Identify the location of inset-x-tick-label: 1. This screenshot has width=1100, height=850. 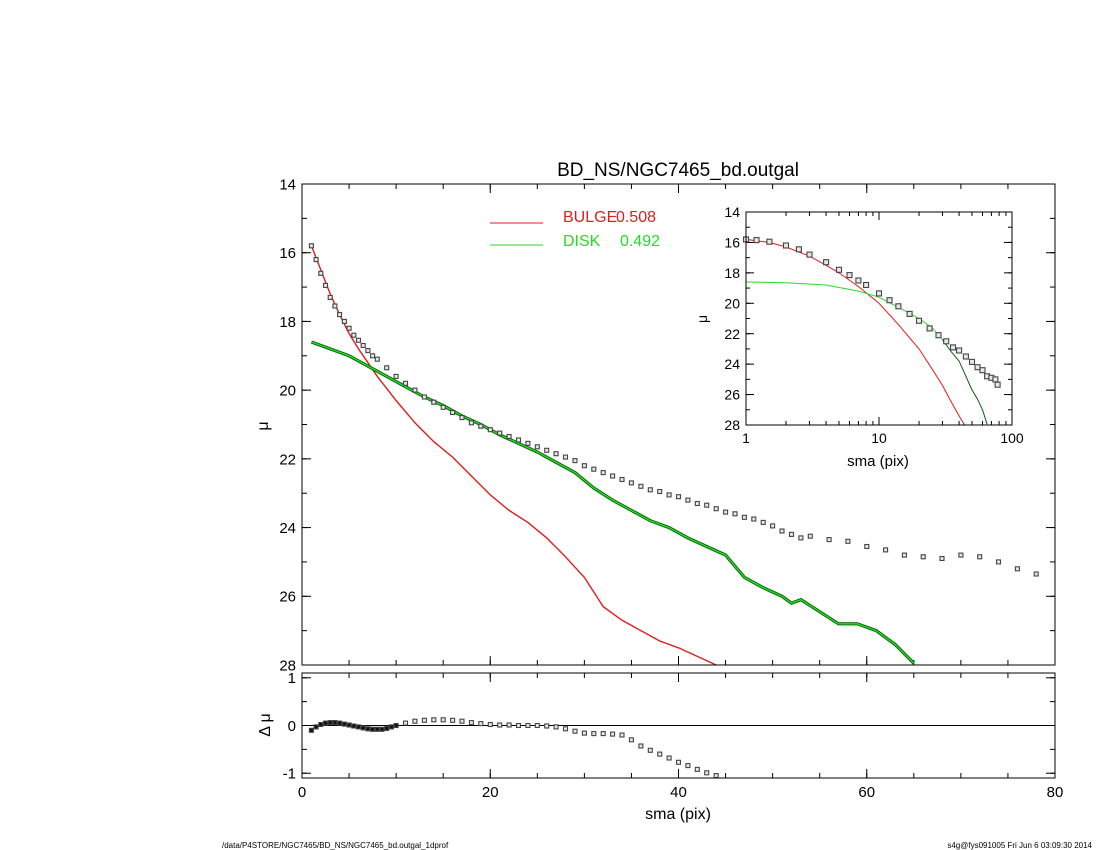
(746, 438).